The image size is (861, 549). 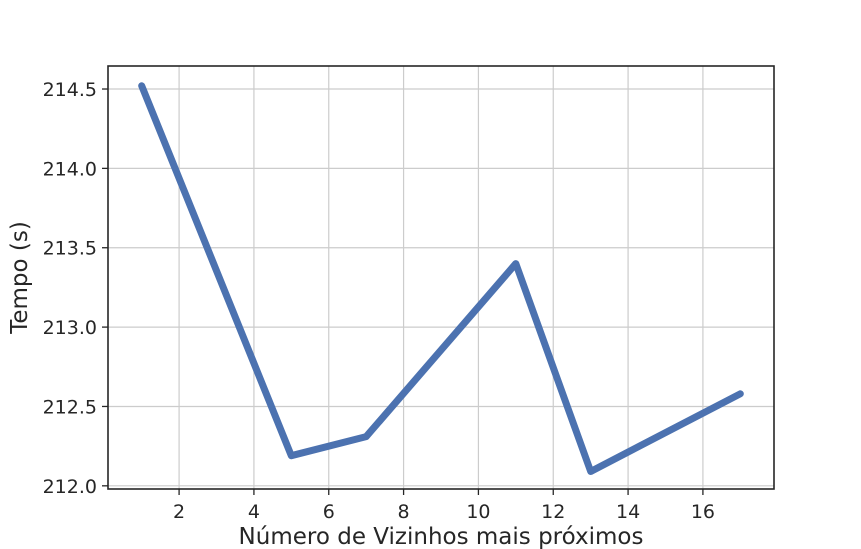 What do you see at coordinates (70, 328) in the screenshot?
I see `y-tick-label: 213.0` at bounding box center [70, 328].